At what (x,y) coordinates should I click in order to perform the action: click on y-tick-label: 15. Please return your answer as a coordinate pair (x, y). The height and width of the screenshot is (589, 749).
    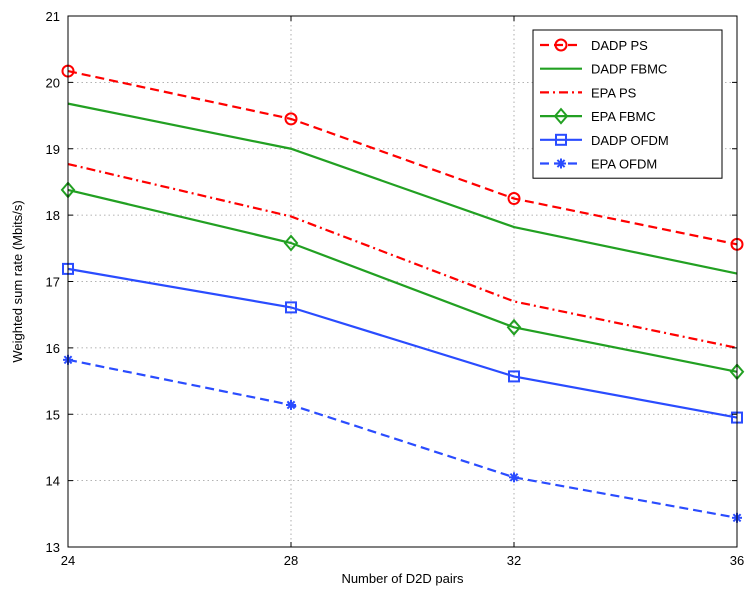
    Looking at the image, I should click on (53, 414).